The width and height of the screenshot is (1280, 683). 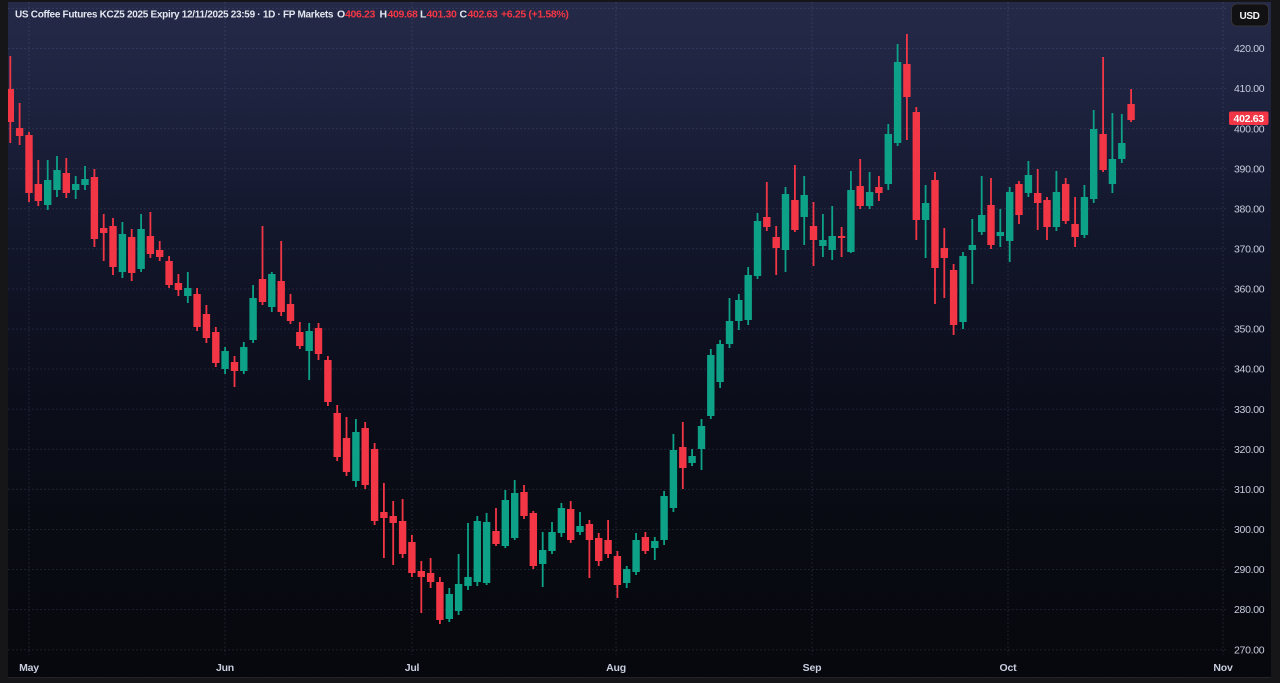 What do you see at coordinates (534, 15) in the screenshot?
I see `svg-text: +6.25 (+1.58%)` at bounding box center [534, 15].